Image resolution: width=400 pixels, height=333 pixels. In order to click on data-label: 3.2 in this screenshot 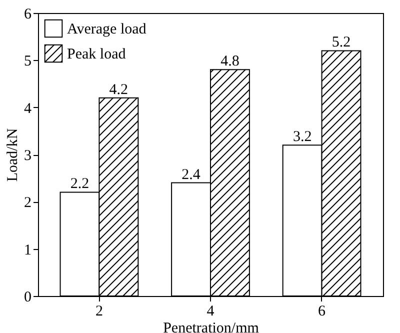, I will do `click(302, 137)`.